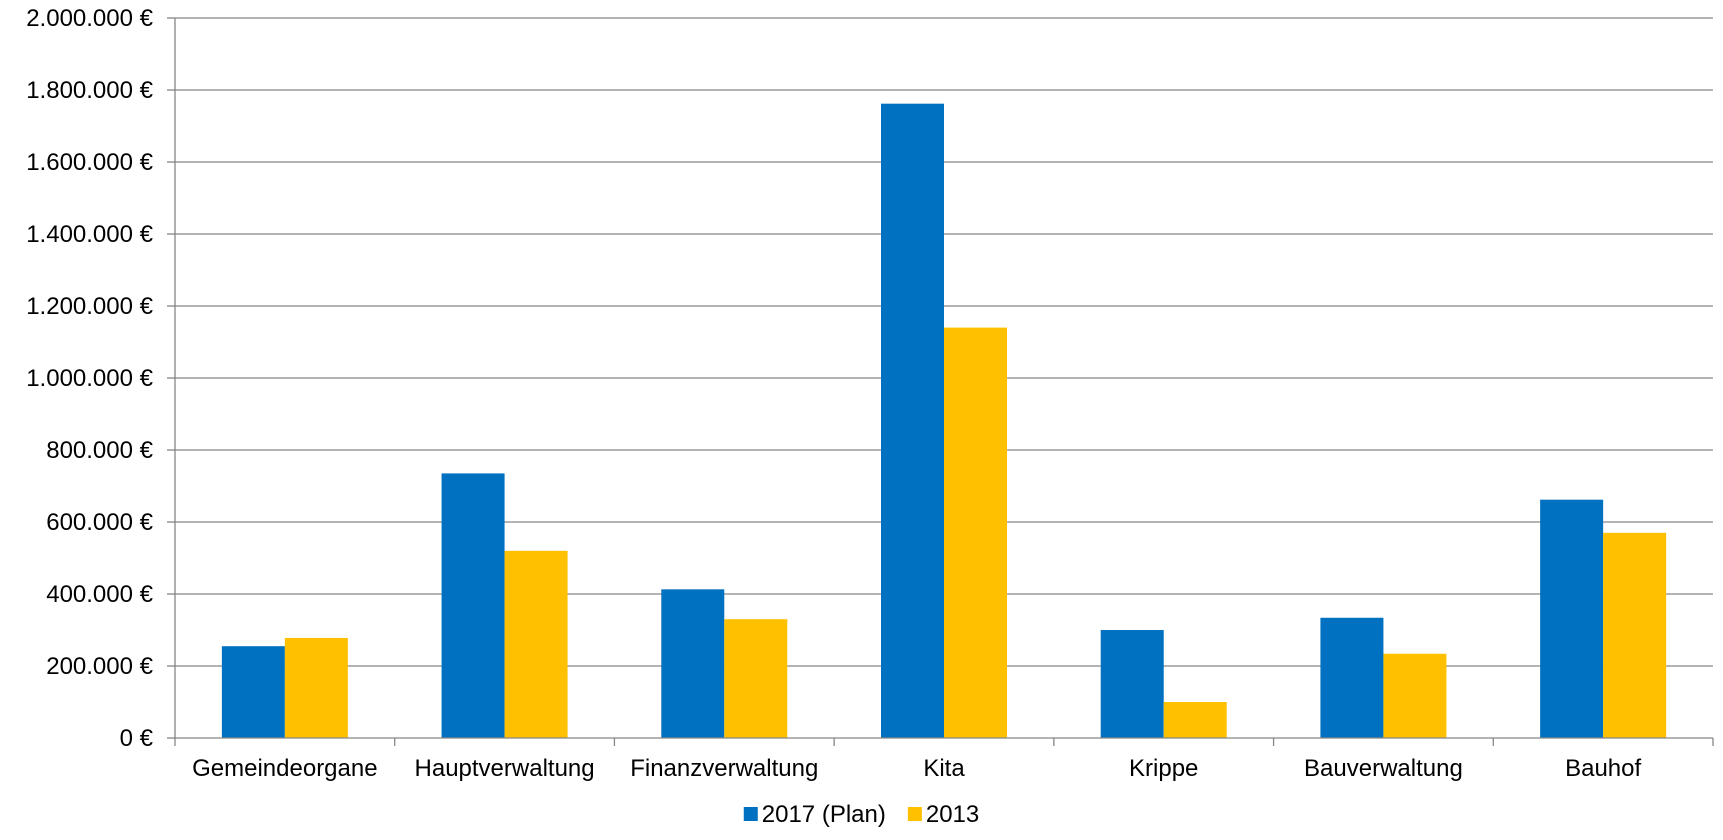  Describe the element at coordinates (89, 306) in the screenshot. I see `y-tick-label: 1.200.000 €` at that location.